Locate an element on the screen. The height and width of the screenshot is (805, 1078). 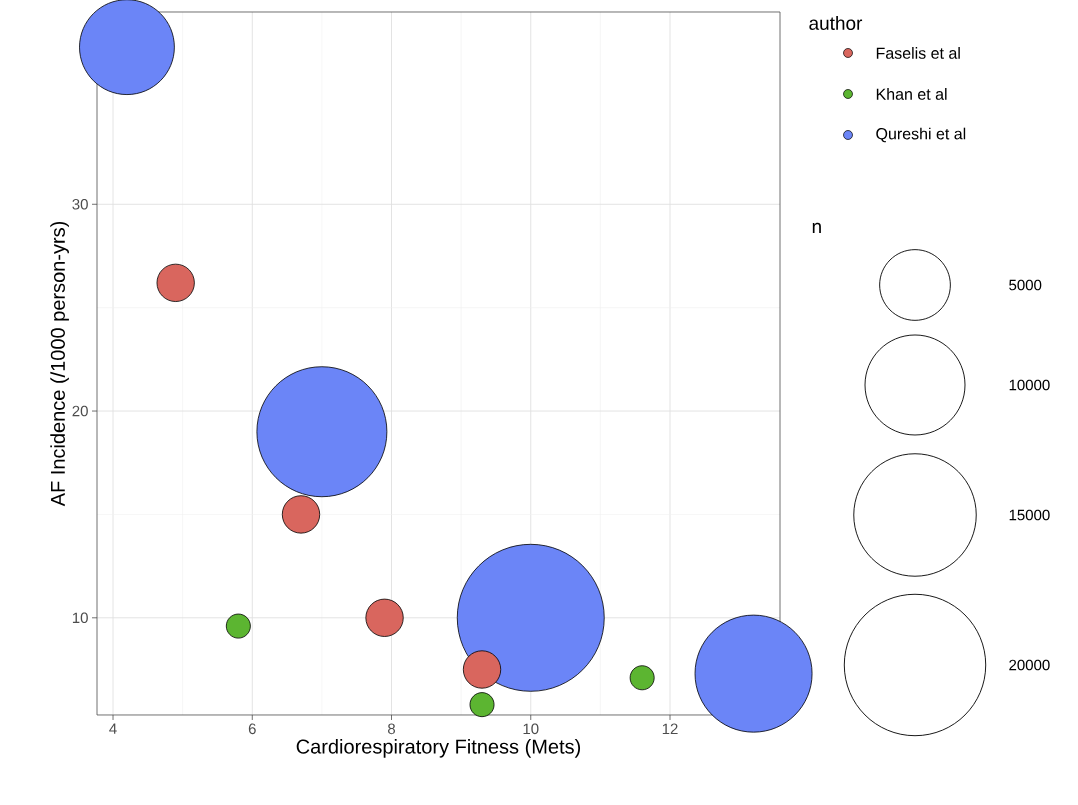
legend-label: 15000 is located at coordinates (1029, 515).